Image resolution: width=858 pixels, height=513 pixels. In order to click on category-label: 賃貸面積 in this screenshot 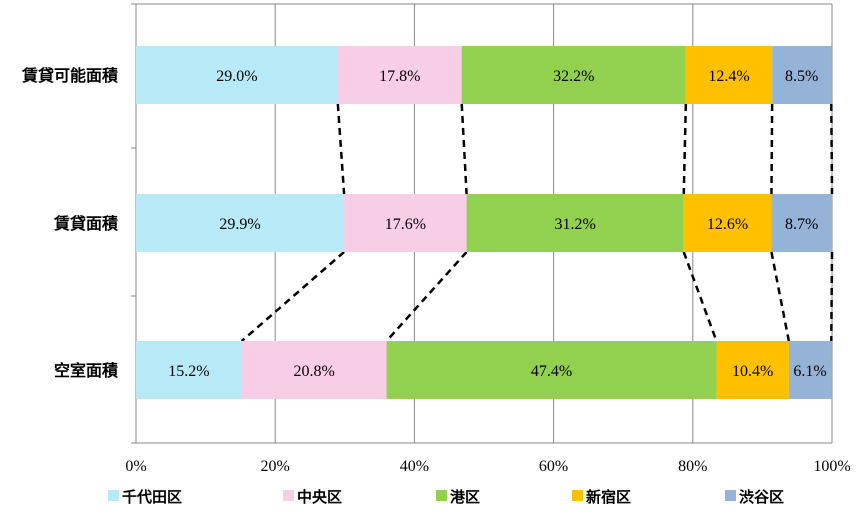, I will do `click(86, 223)`.